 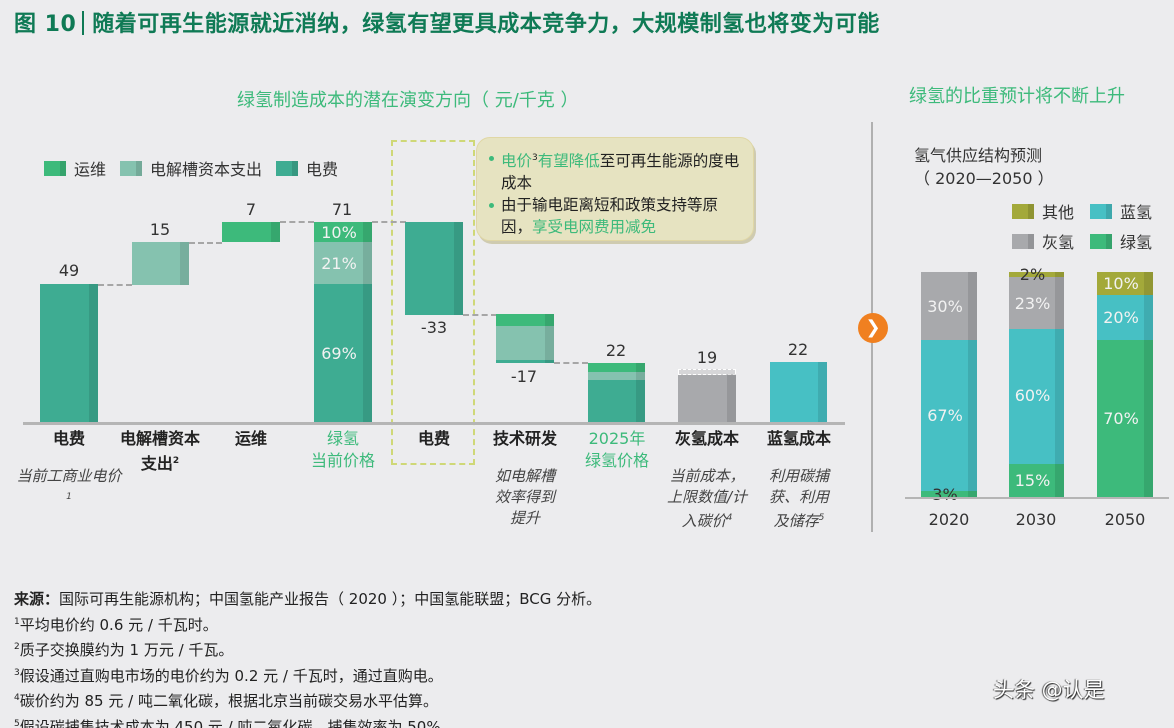 What do you see at coordinates (1032, 480) in the screenshot?
I see `segment-label: 15%` at bounding box center [1032, 480].